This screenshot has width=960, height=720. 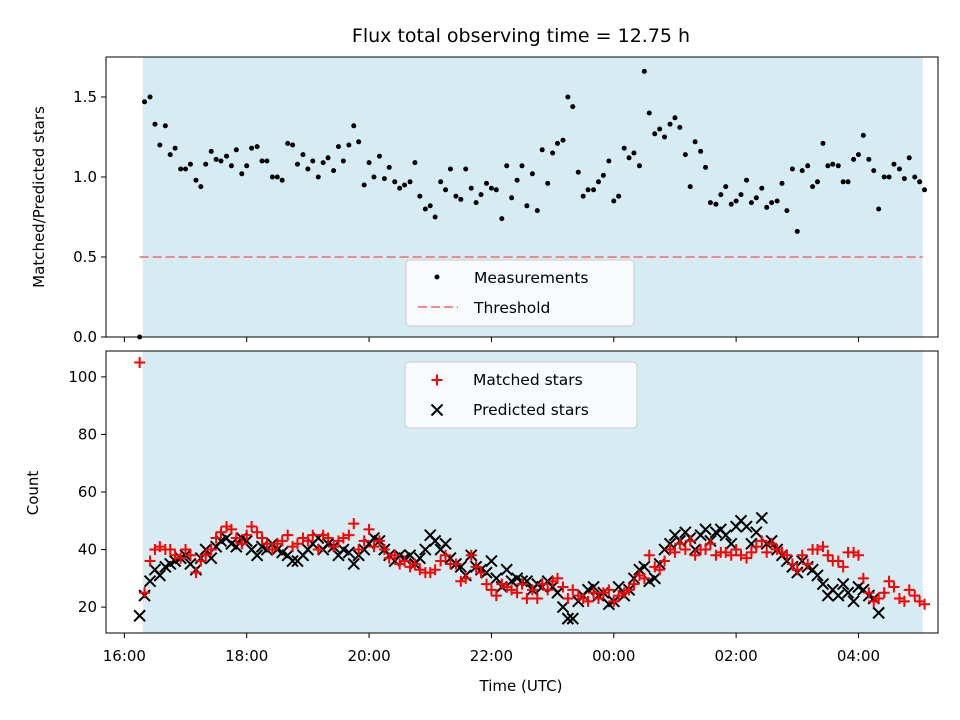 I want to click on bottom-y-tick-label: 60, so click(x=87, y=492).